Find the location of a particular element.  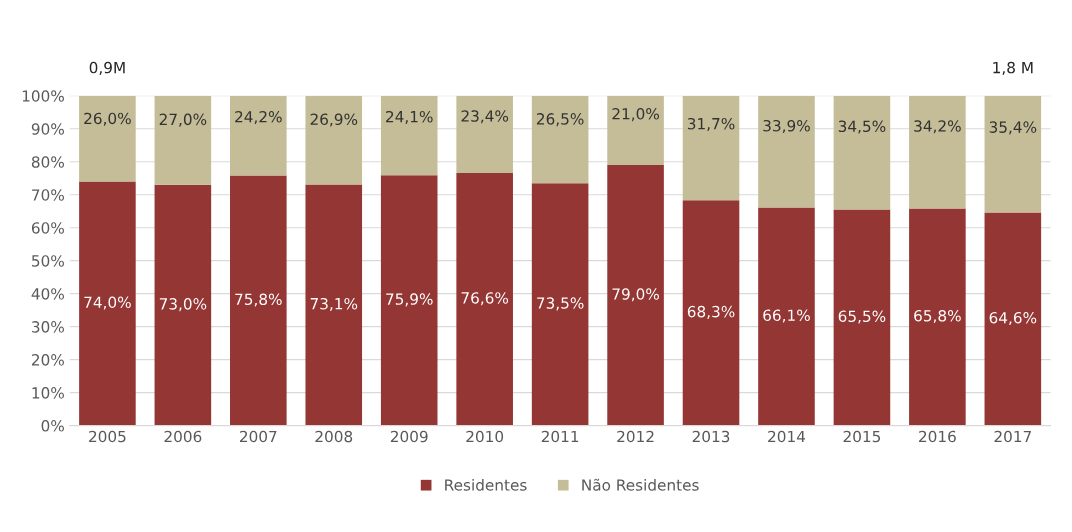

y-tick-label: 70% is located at coordinates (48, 195).